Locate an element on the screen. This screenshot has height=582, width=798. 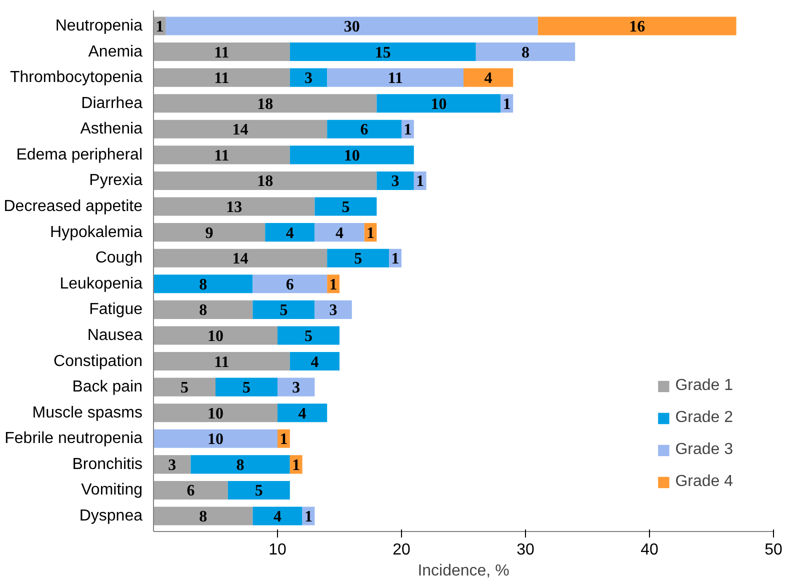
legend-label: Grade 1 is located at coordinates (704, 386).